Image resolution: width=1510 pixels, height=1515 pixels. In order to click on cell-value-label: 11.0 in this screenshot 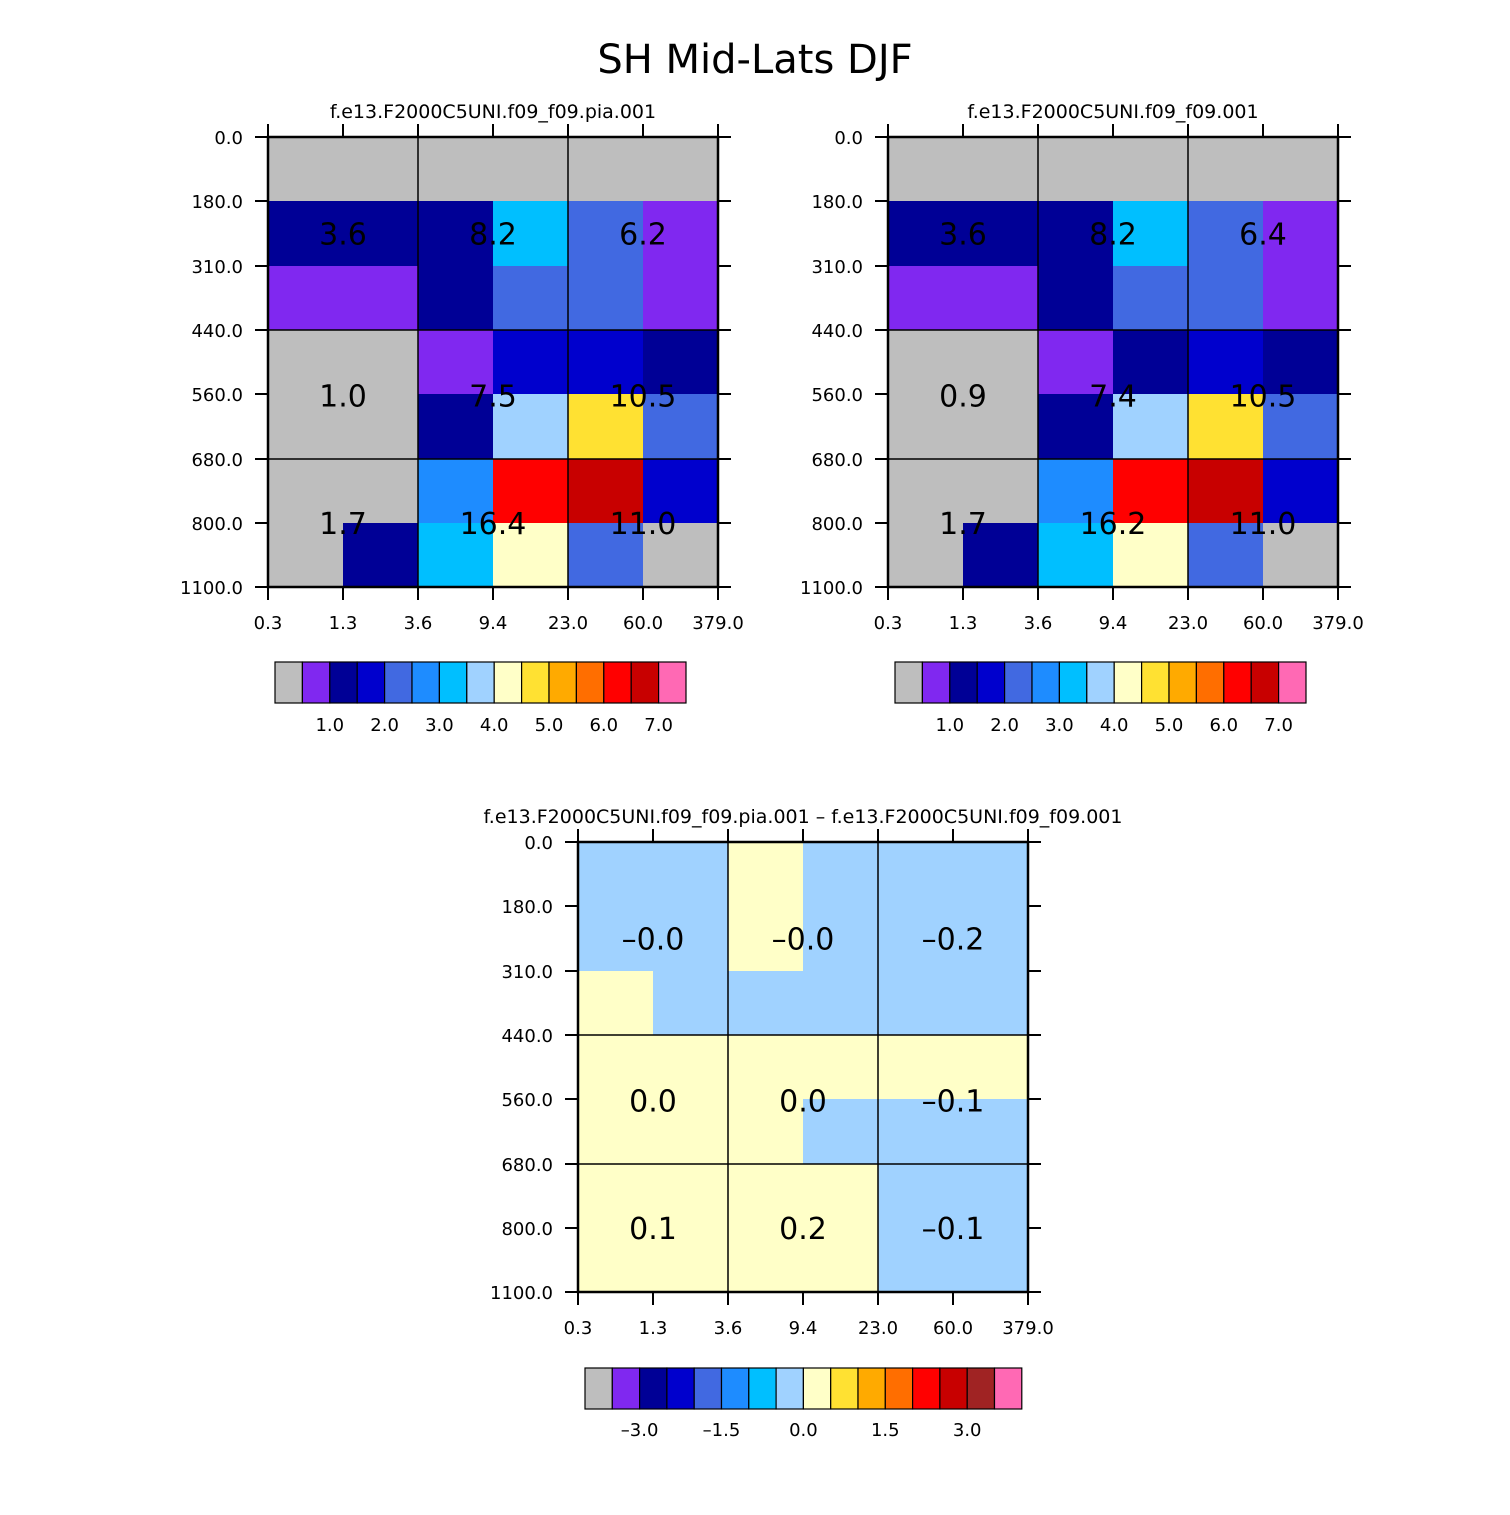, I will do `click(1263, 524)`.